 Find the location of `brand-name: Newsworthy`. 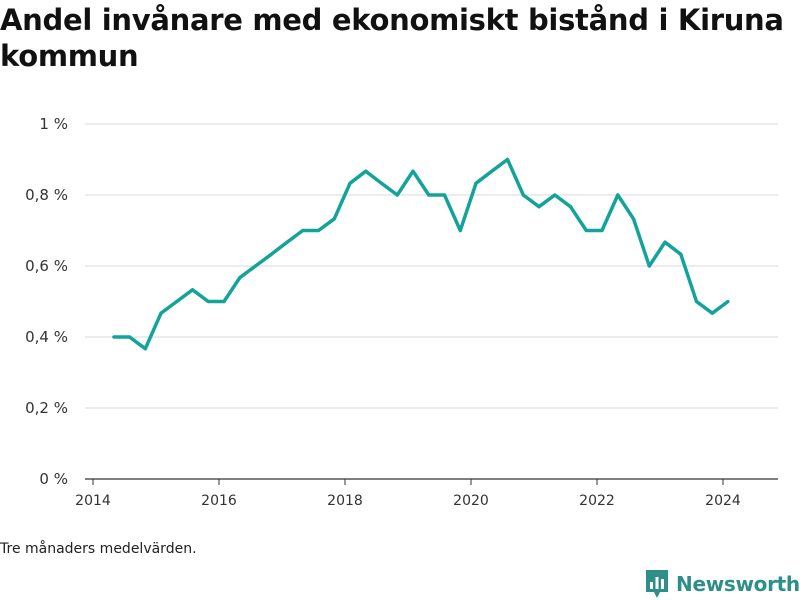

brand-name: Newsworthy is located at coordinates (738, 584).